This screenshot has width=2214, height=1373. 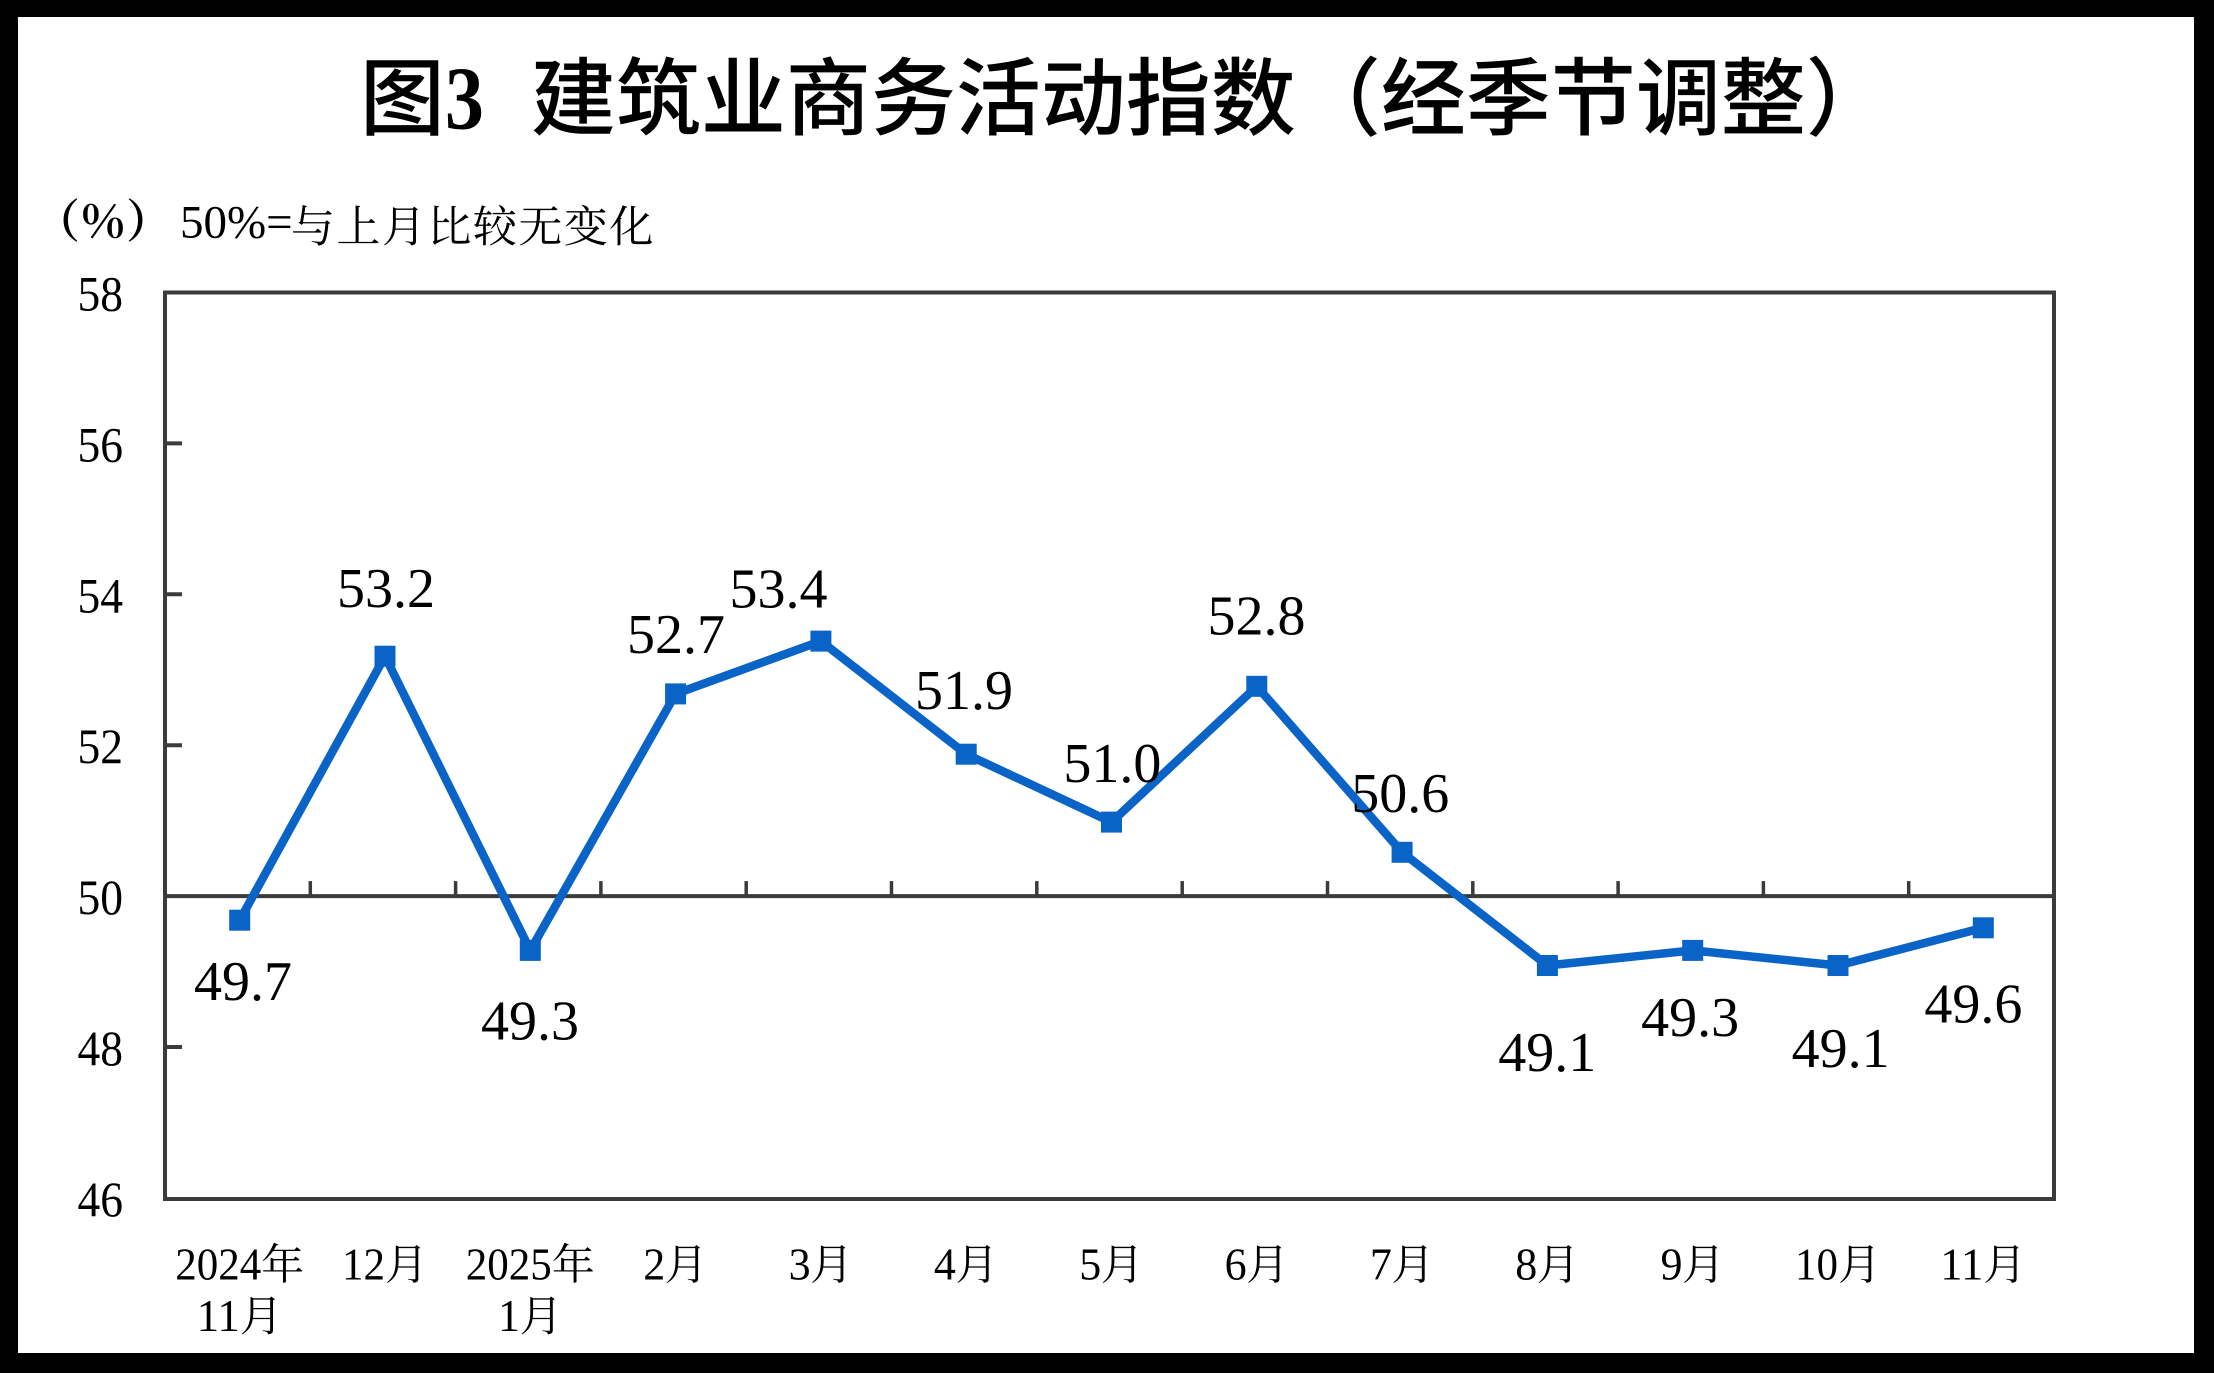 I want to click on svg-text: 12, so click(x=363, y=1264).